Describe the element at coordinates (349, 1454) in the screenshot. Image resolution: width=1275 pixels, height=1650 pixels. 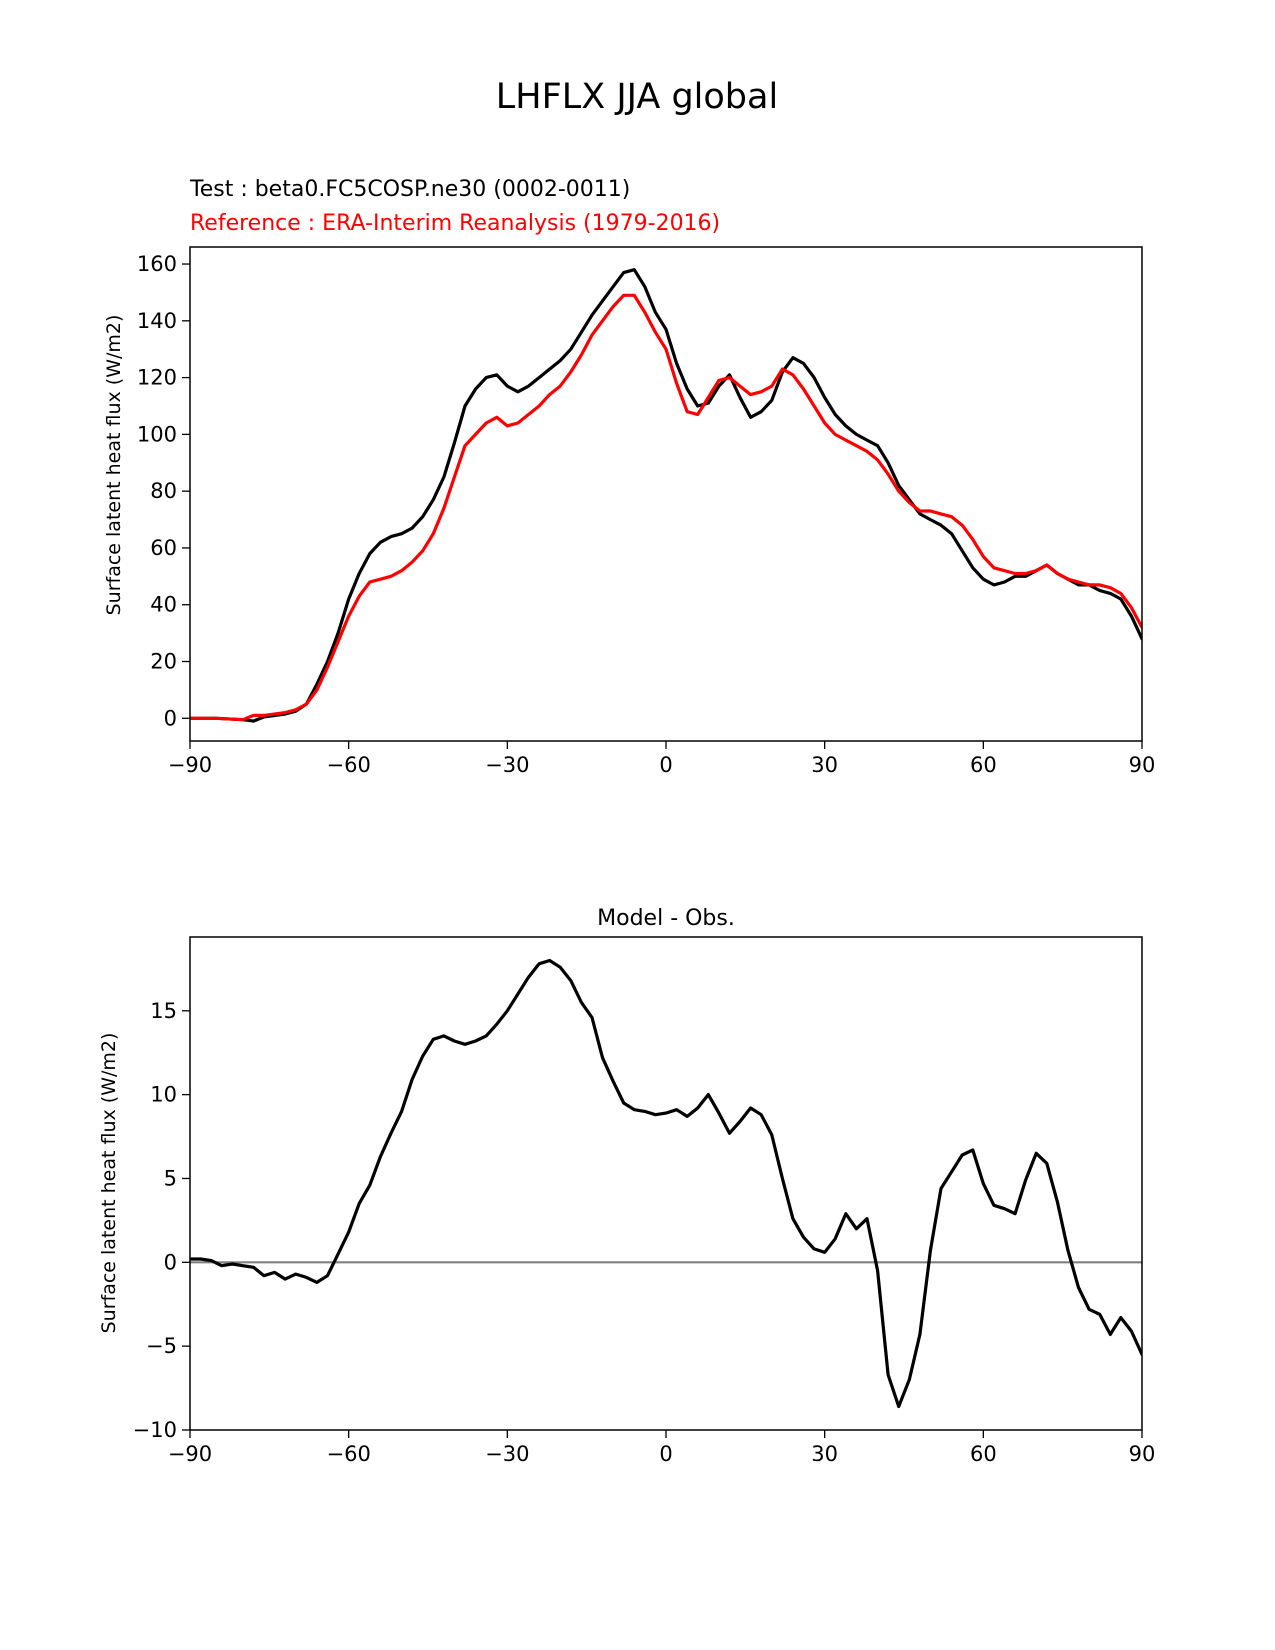
I see `difference-x-tick-label: −60` at that location.